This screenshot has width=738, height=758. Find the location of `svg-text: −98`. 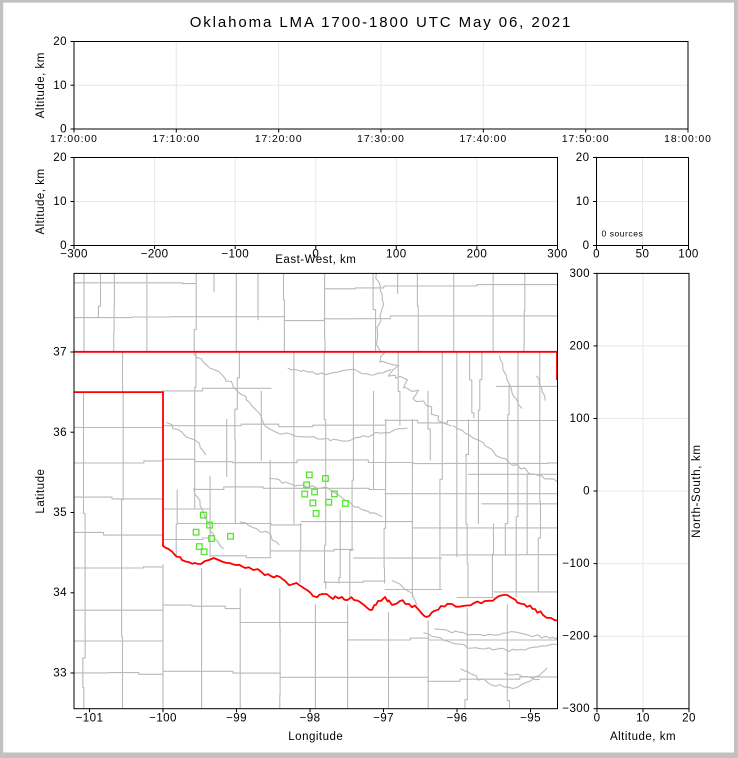

svg-text: −98 is located at coordinates (310, 718).